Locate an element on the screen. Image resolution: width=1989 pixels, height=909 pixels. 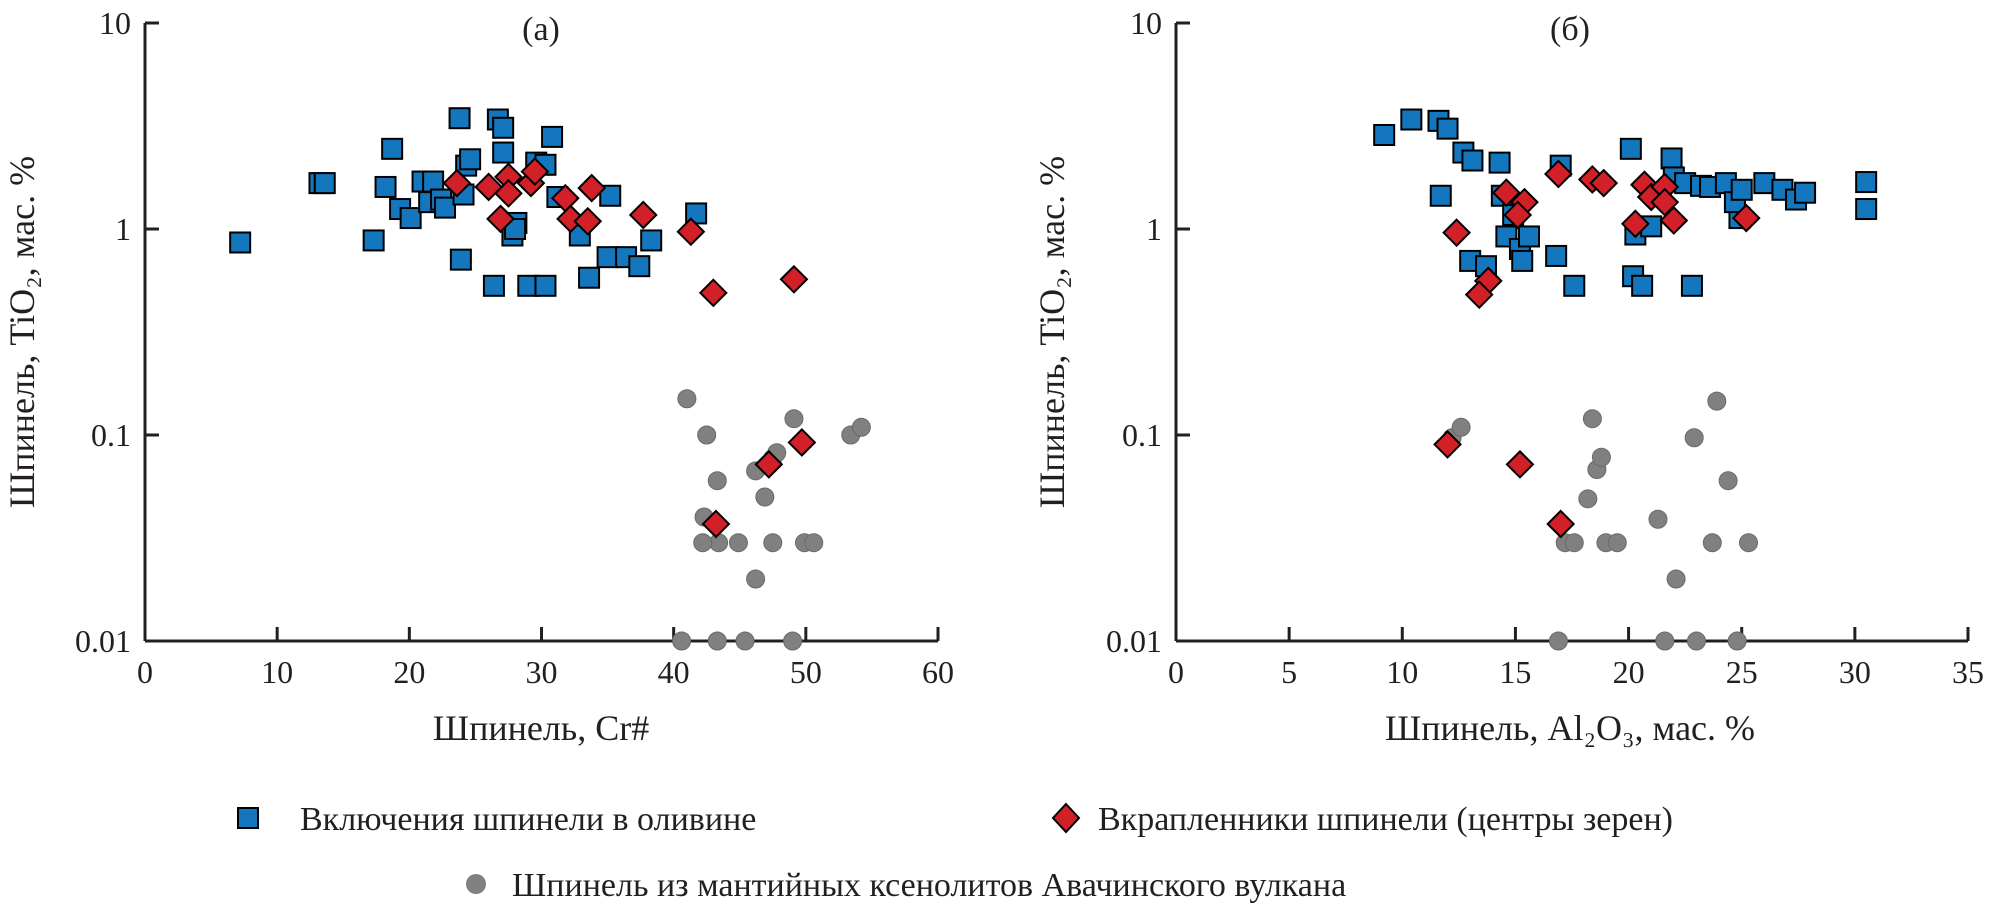
legend-marker-square is located at coordinates (248, 818).